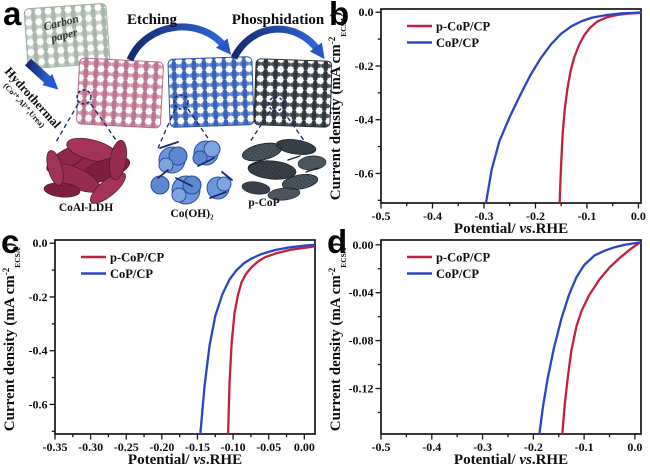  Describe the element at coordinates (264, 203) in the screenshot. I see `pcop-label: p-CoP` at that location.